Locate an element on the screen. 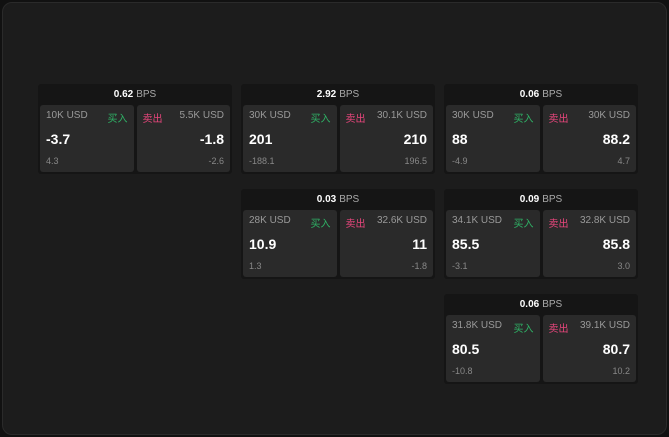 The height and width of the screenshot is (437, 669). sell-cell: 卖出 30K USD 88.2 4.7 is located at coordinates (589, 138).